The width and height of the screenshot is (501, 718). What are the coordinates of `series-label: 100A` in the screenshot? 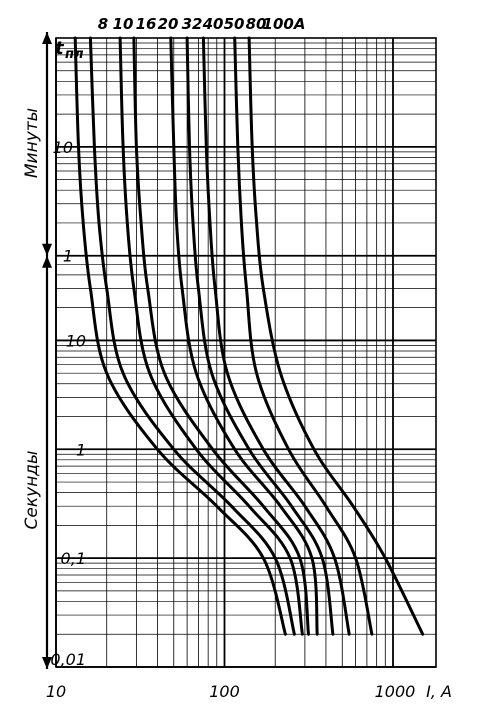 It's located at (284, 24).